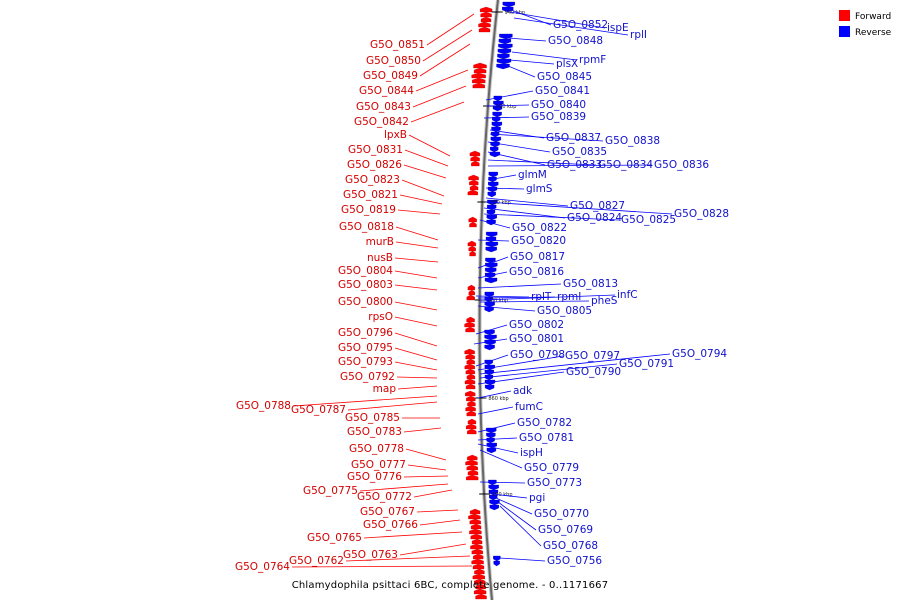 The image size is (900, 600). What do you see at coordinates (374, 432) in the screenshot?
I see `forward-label-g5o-0783: G5O_0783` at bounding box center [374, 432].